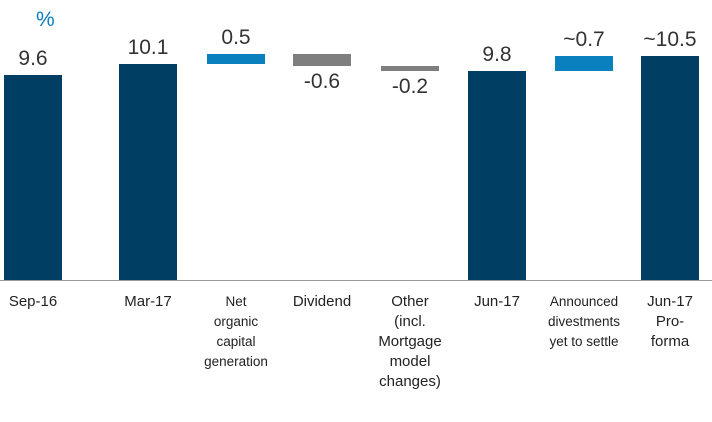 The image size is (712, 422). Describe the element at coordinates (33, 301) in the screenshot. I see `x-tick-label: Sep-16` at that location.